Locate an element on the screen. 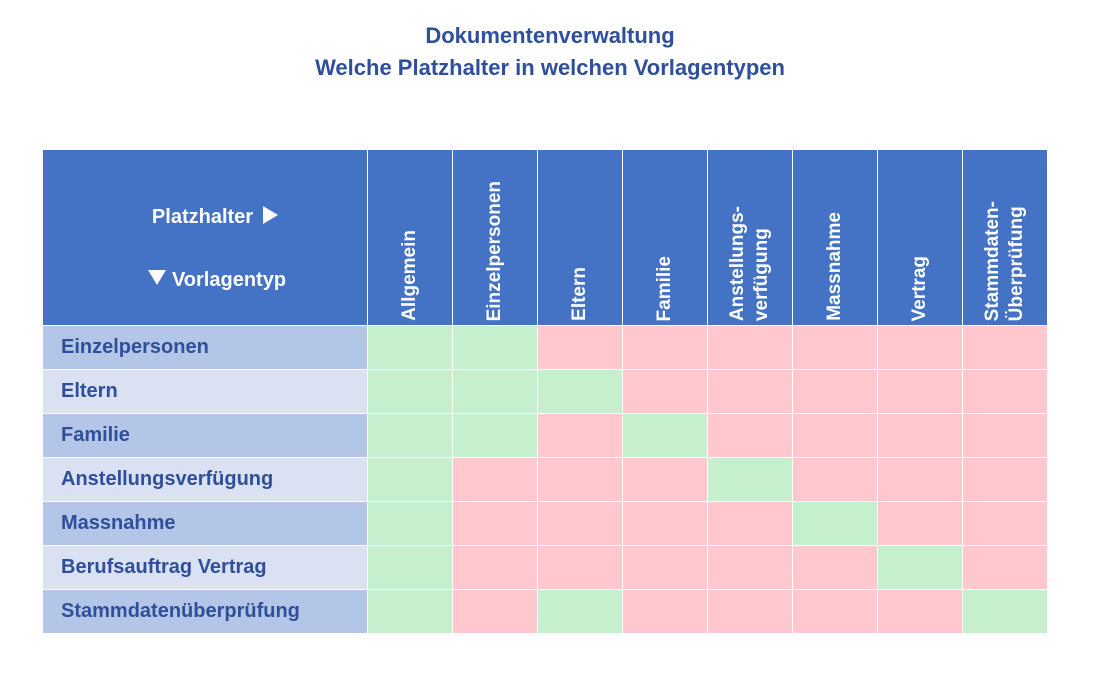 Image resolution: width=1106 pixels, height=679 pixels. row-label: Familie is located at coordinates (205, 435).